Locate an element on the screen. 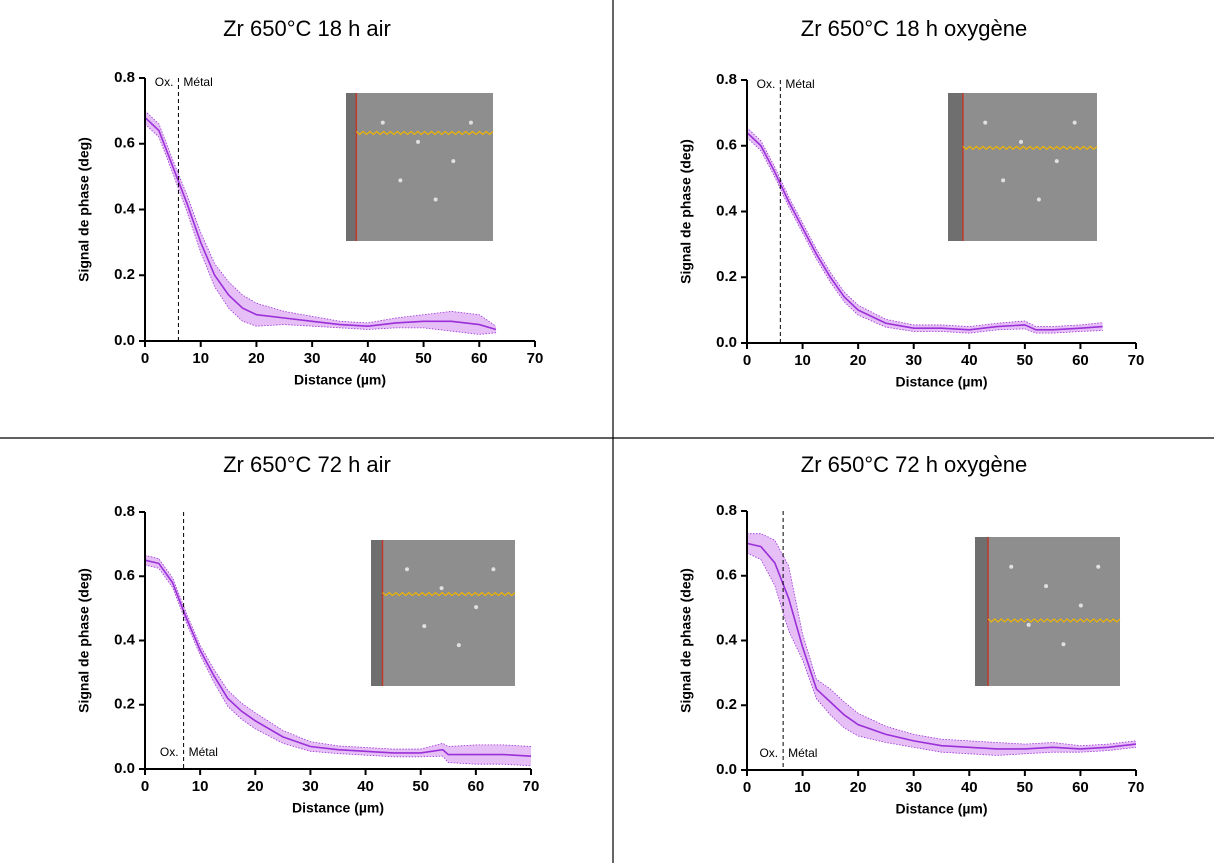  chart-title: Zr 650°C 72 h oxygène is located at coordinates (914, 464).